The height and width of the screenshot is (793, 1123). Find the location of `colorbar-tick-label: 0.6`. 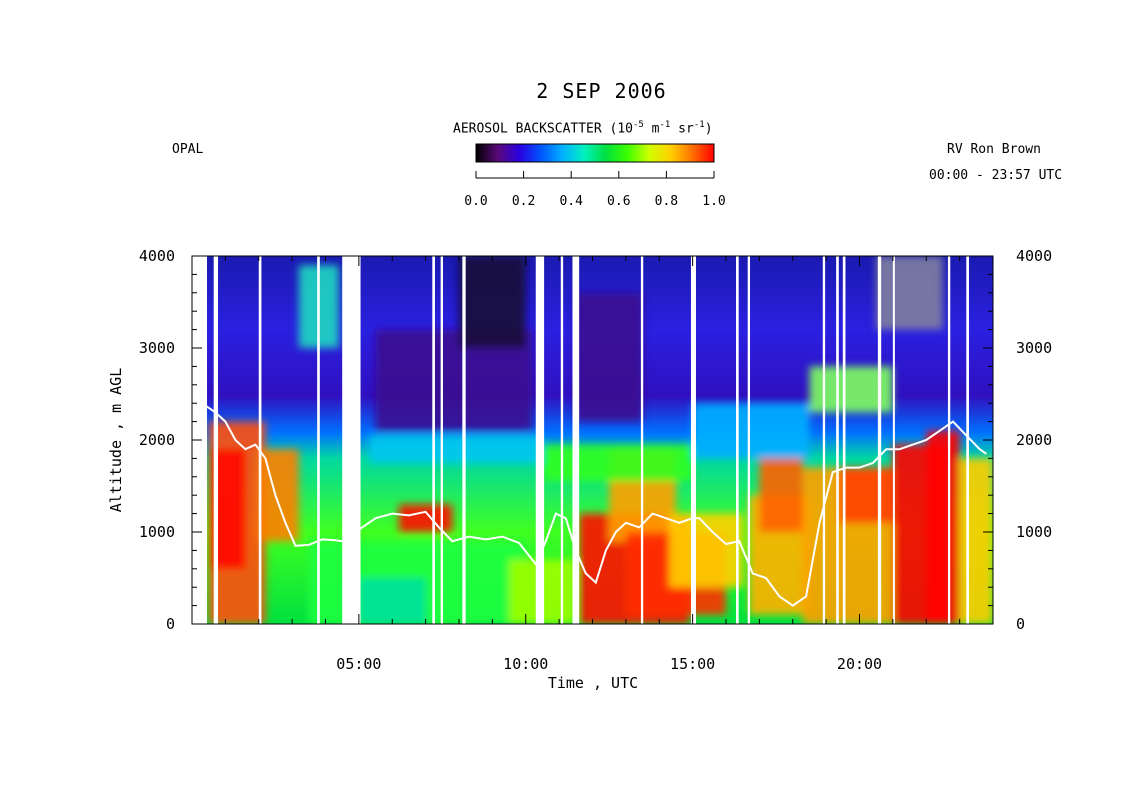

colorbar-tick-label: 0.6 is located at coordinates (618, 201).